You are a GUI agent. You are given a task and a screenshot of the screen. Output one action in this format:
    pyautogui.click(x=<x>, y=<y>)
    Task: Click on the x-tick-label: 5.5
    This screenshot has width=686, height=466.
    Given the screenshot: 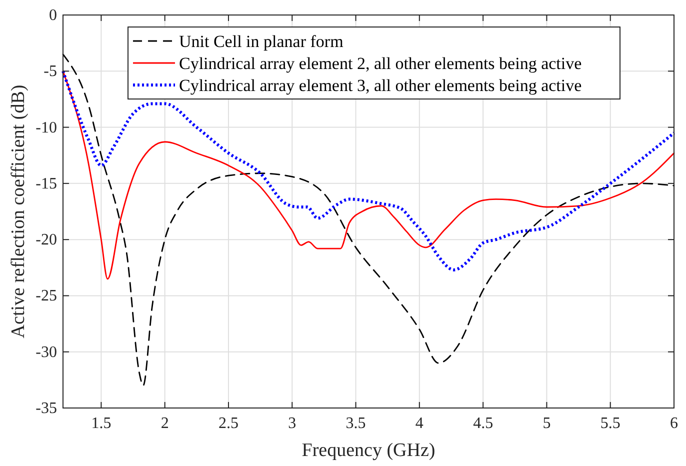 What is the action you would take?
    pyautogui.click(x=610, y=423)
    